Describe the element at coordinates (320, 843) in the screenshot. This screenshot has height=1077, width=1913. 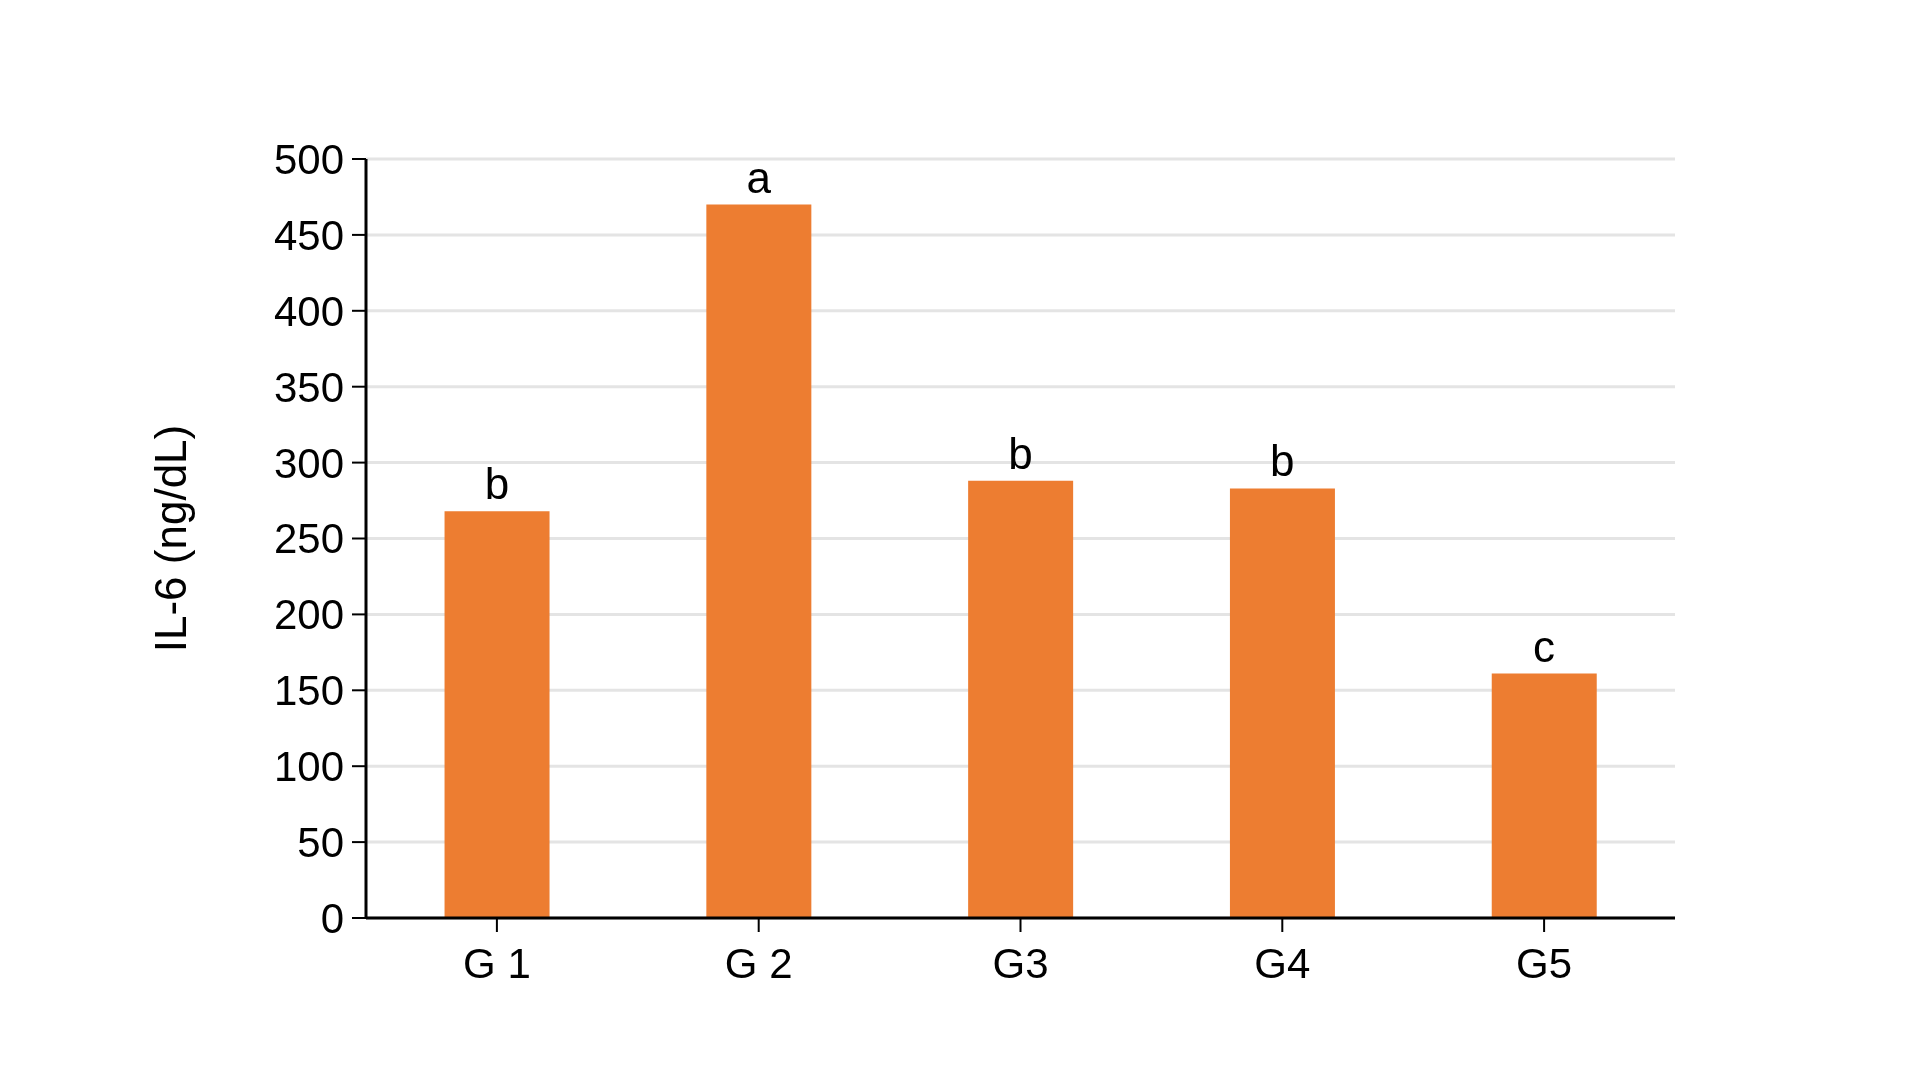
I see `y-tick-label: 50` at that location.